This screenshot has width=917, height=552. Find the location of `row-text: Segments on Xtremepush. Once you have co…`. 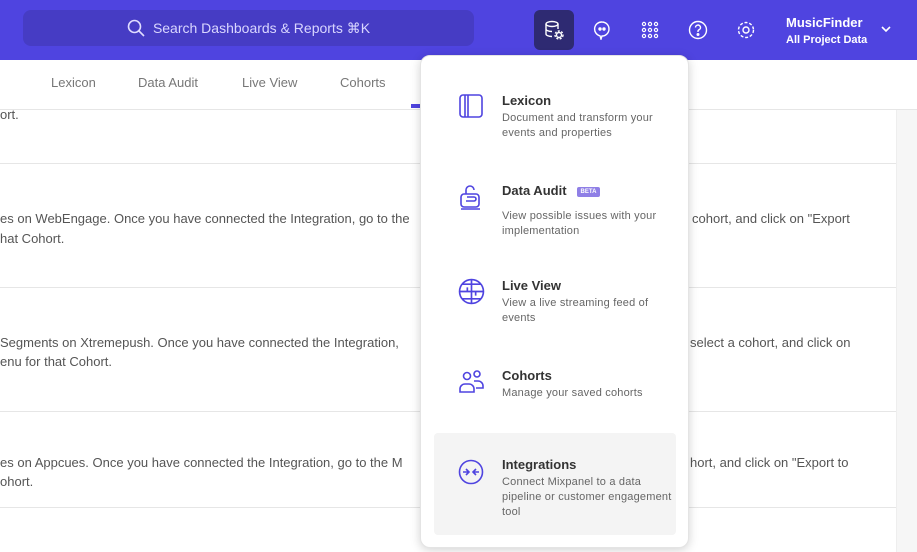

row-text: Segments on Xtremepush. Once you have co… is located at coordinates (199, 342).